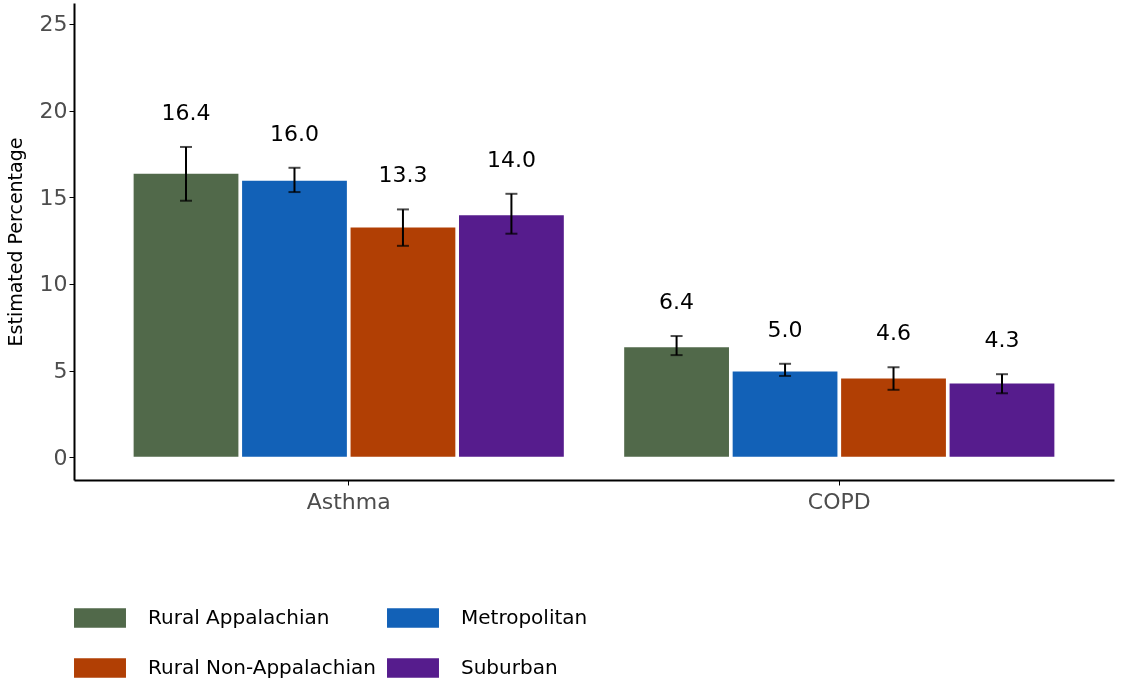 Image resolution: width=1134 pixels, height=688 pixels. I want to click on legend-label: Rural Appalachian, so click(239, 617).